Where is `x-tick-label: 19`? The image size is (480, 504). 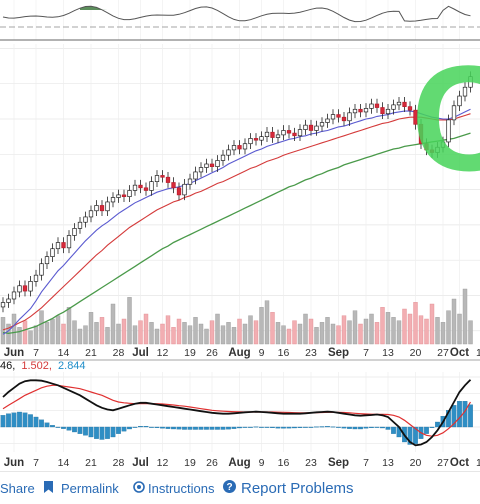
x-tick-label: 19 is located at coordinates (190, 353).